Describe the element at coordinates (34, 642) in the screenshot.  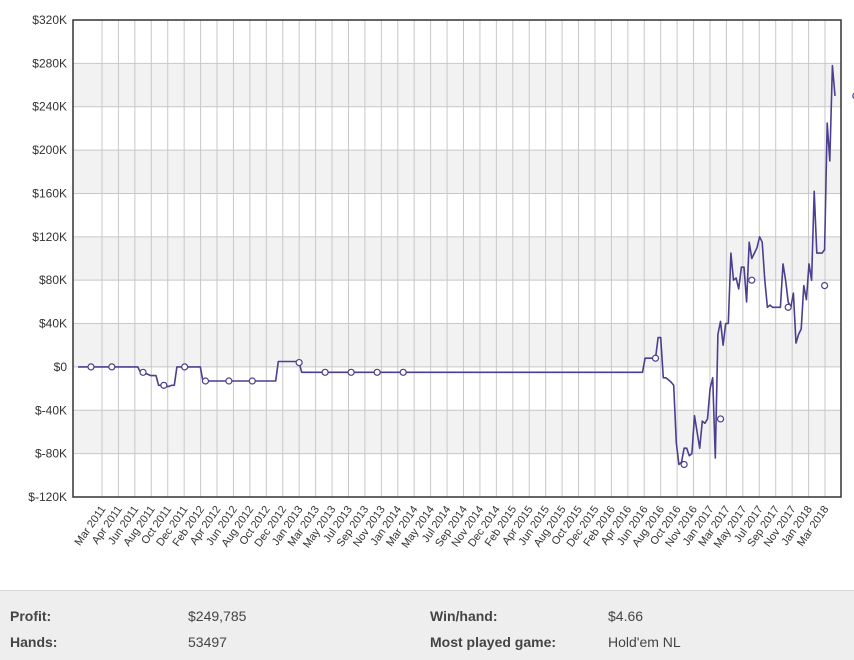
I see `hands-label: Hands:` at that location.